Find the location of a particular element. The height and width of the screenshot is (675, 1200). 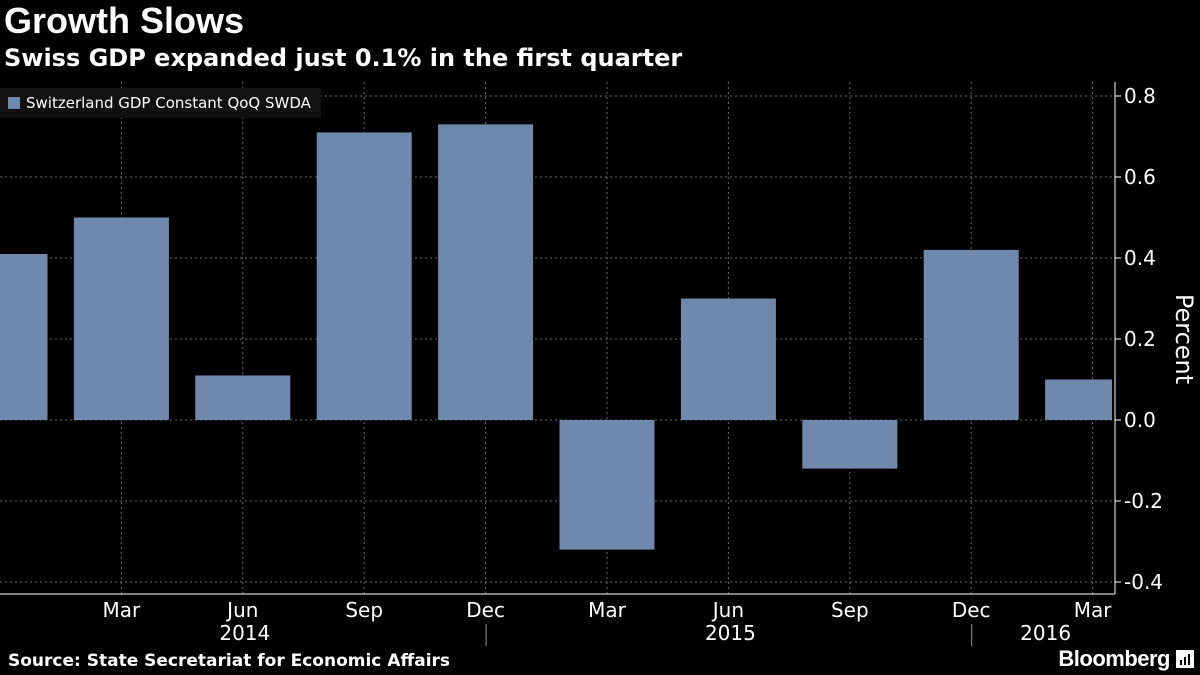

y-axis-label: Percent is located at coordinates (1184, 339).